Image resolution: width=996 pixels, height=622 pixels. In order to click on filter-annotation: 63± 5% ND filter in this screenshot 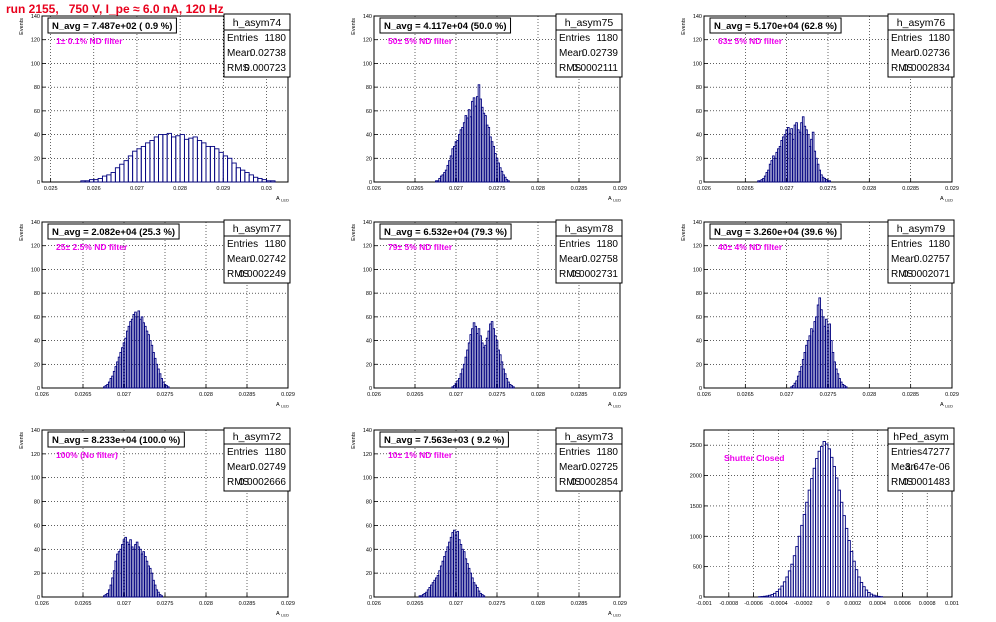, I will do `click(750, 41)`.